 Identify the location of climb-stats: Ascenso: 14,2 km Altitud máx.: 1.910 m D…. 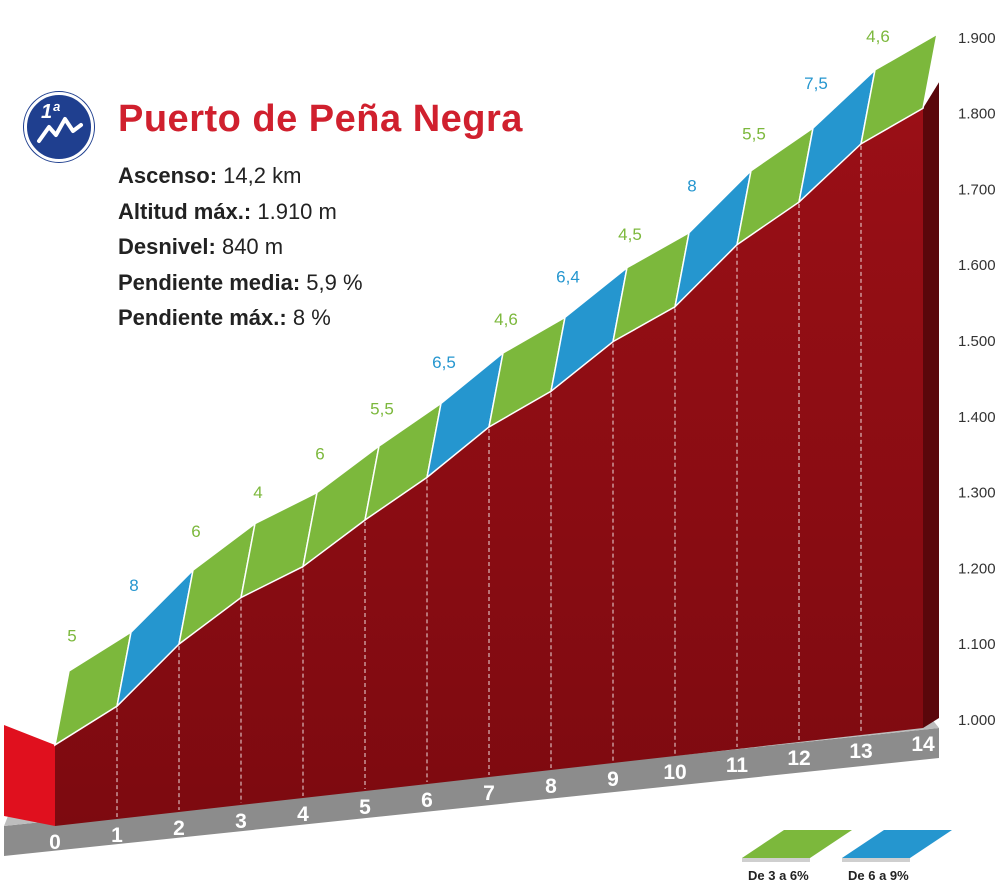
(240, 247).